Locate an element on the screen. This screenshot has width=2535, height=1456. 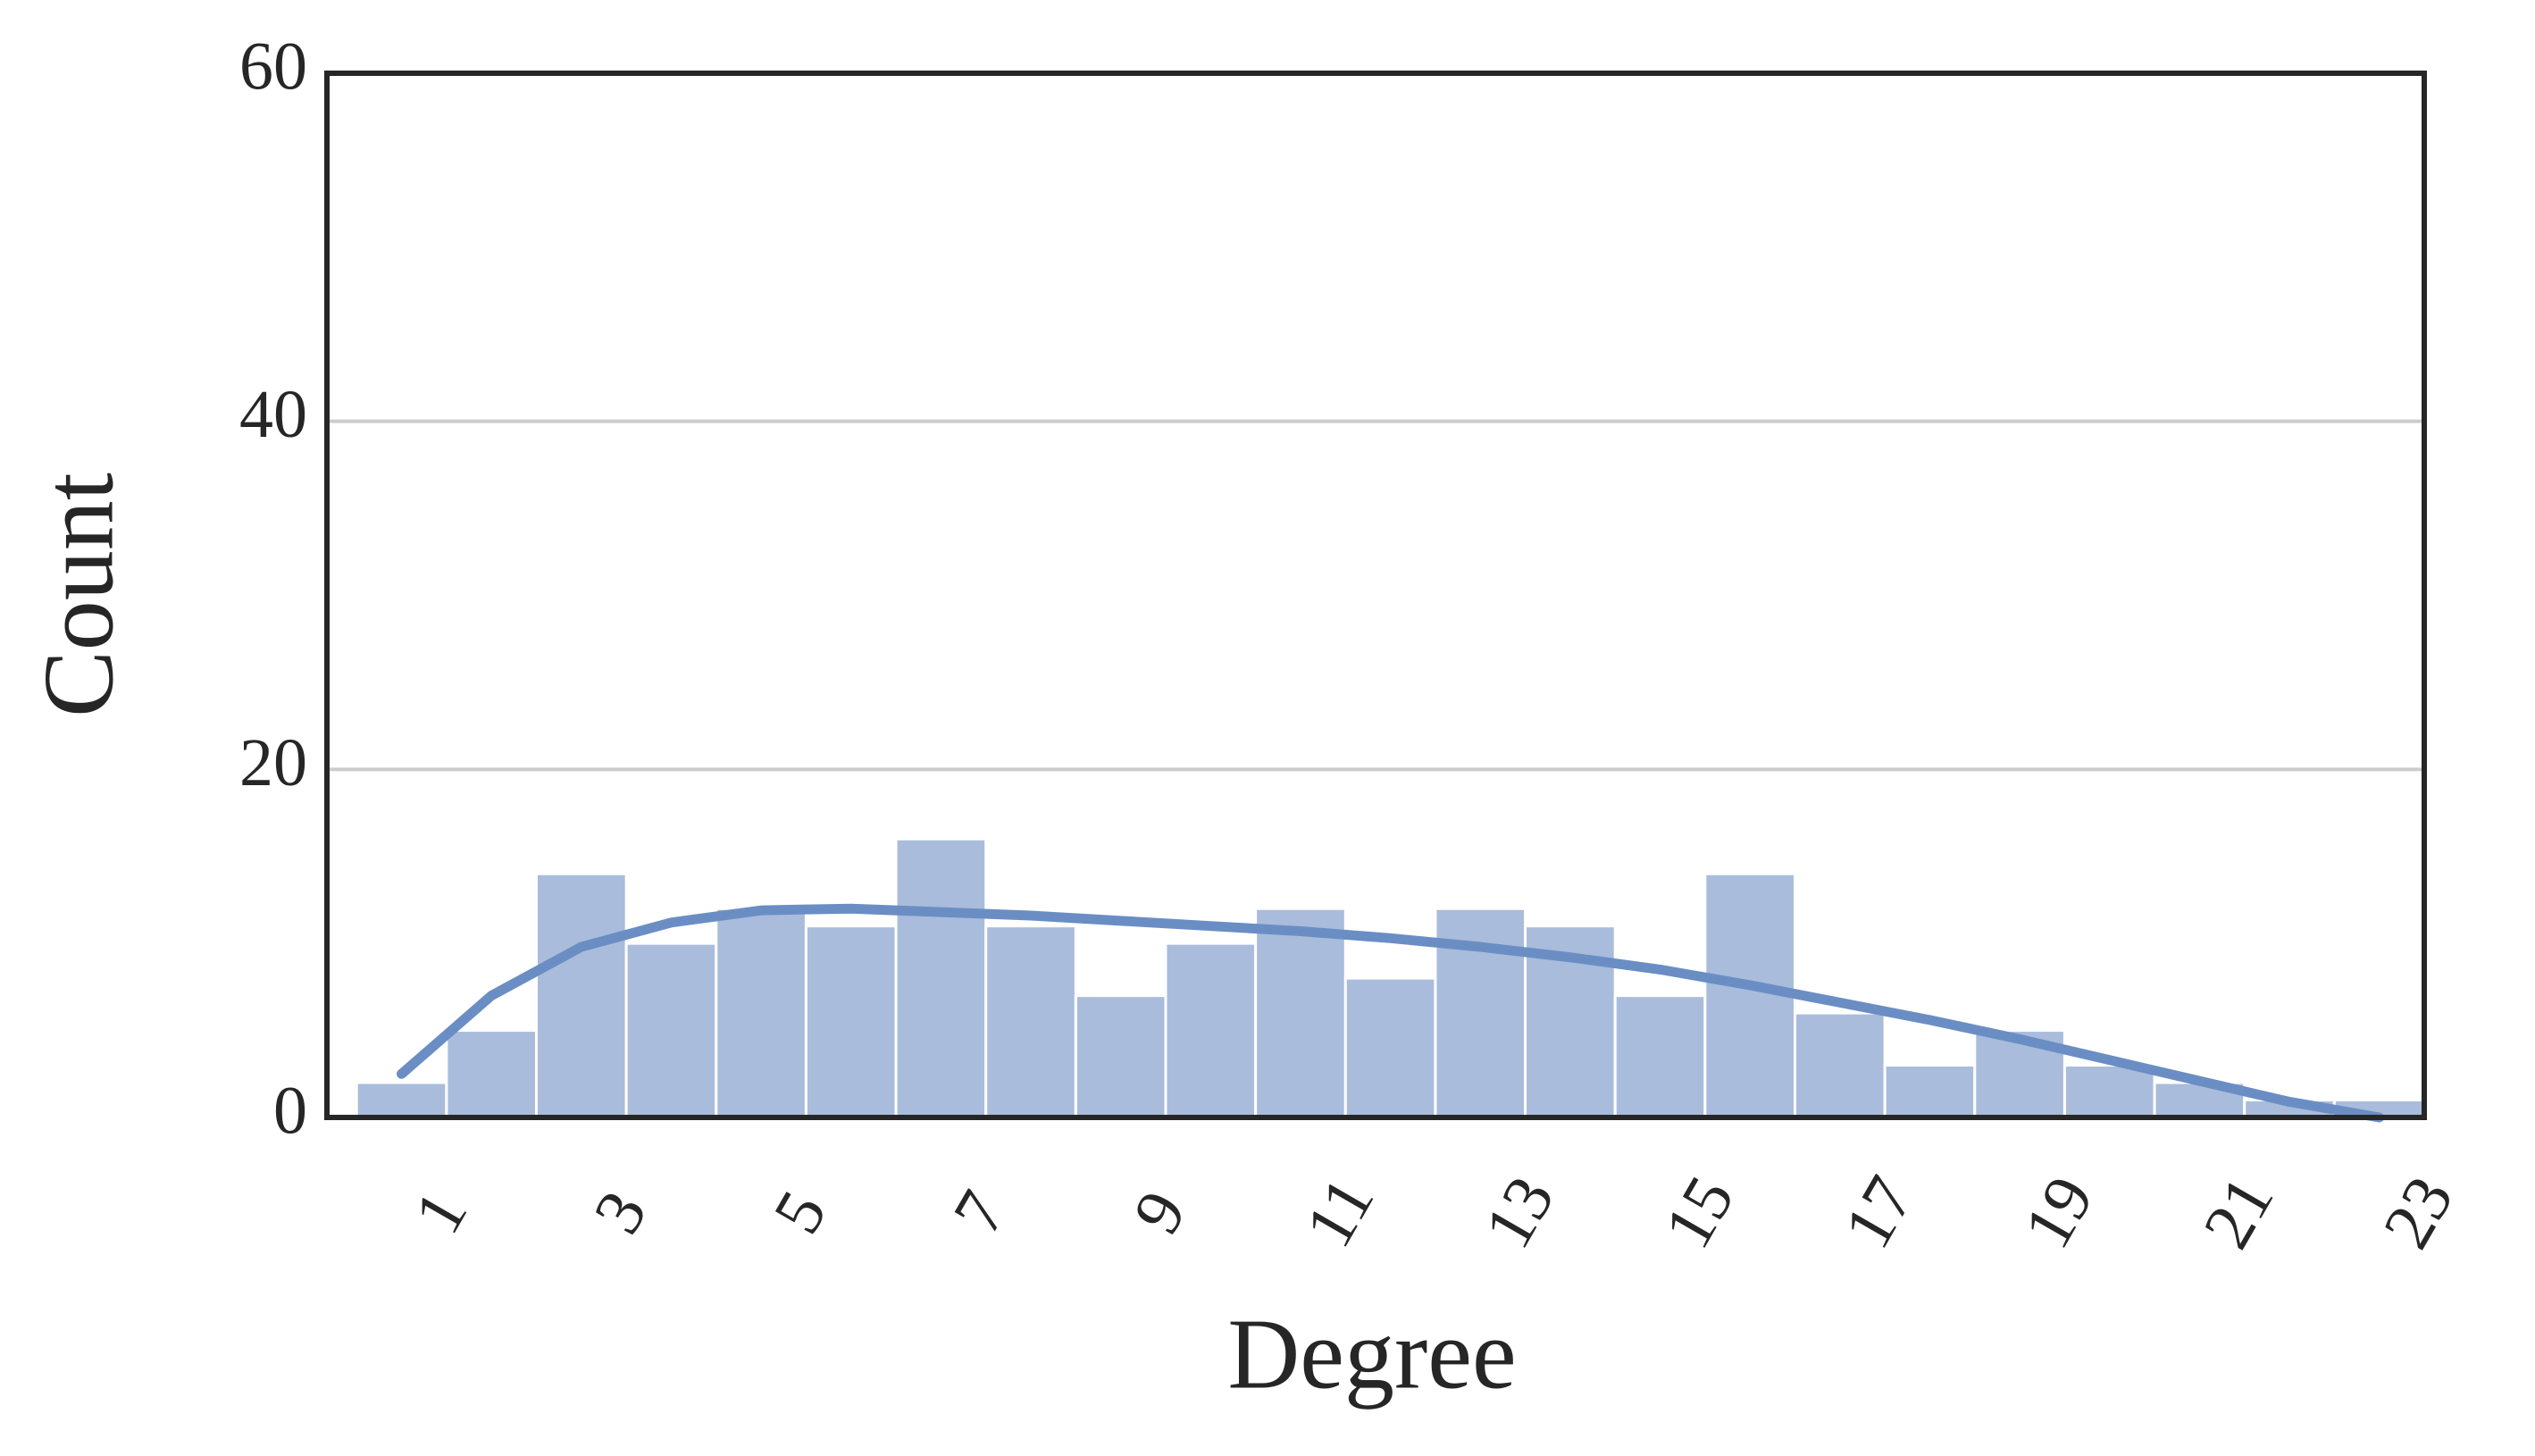
y-axis-label: Count is located at coordinates (79, 595).